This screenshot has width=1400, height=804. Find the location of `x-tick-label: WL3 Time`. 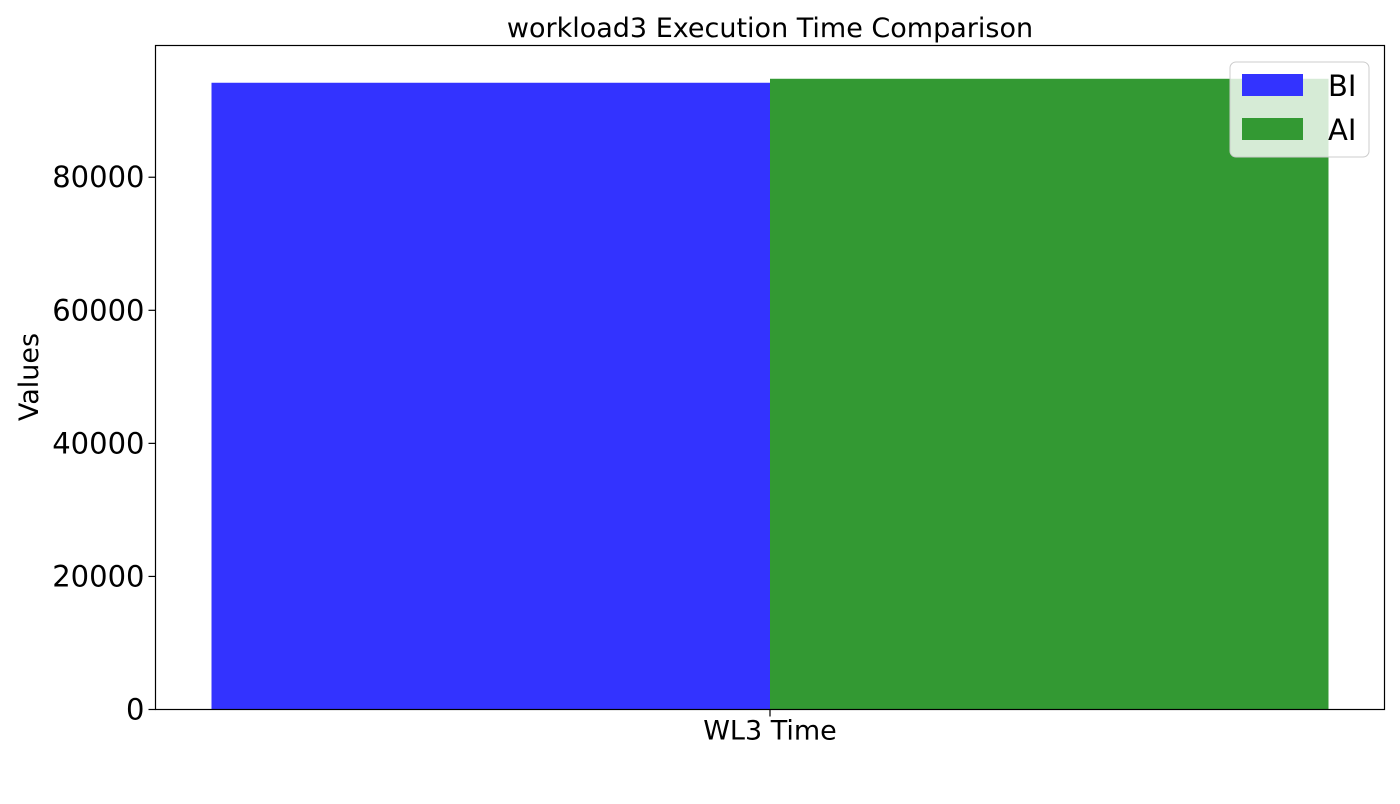

x-tick-label: WL3 Time is located at coordinates (770, 731).